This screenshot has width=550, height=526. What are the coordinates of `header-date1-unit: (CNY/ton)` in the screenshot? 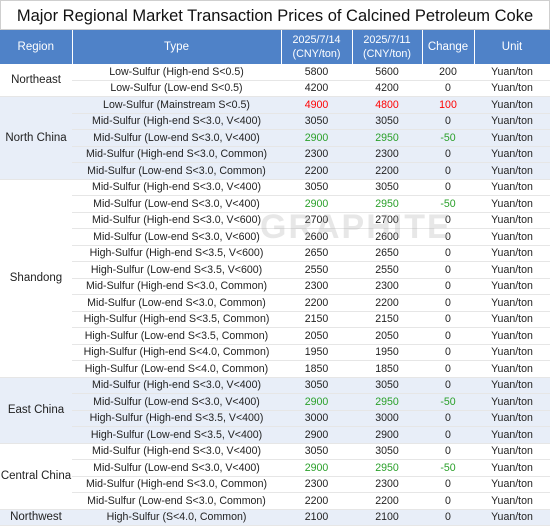 It's located at (316, 54).